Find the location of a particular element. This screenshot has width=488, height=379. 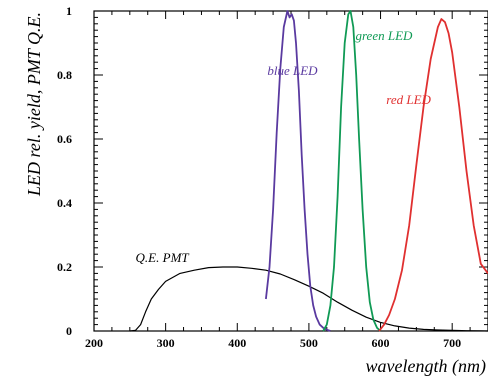

y-tick-label: 1 is located at coordinates (69, 11).